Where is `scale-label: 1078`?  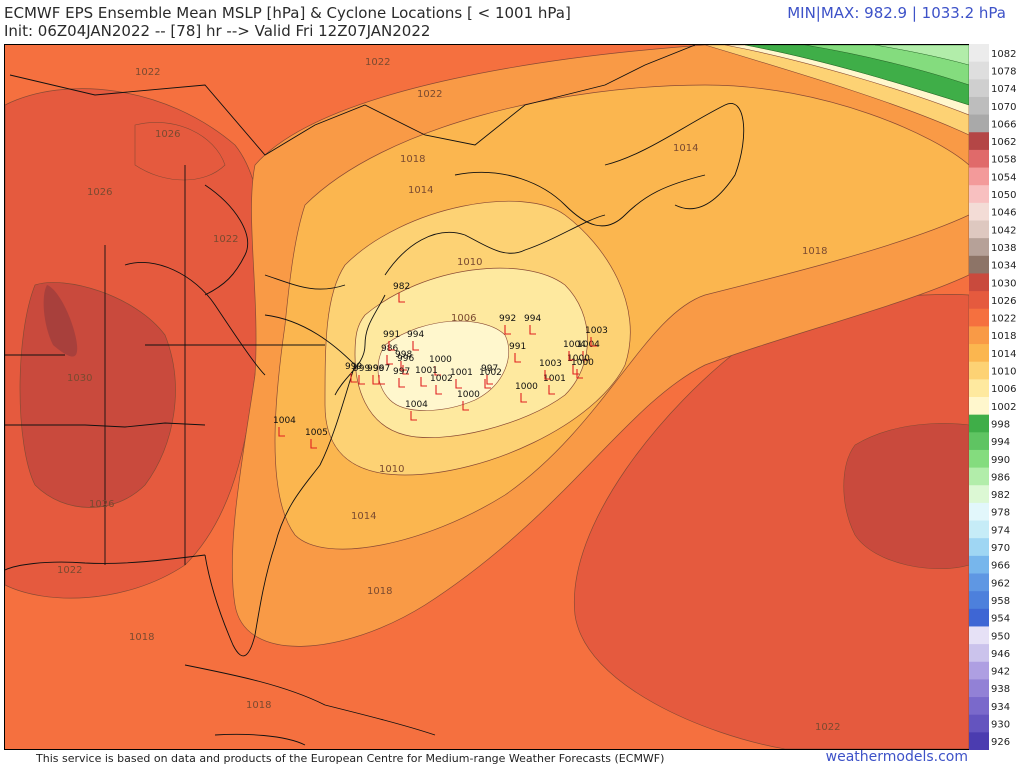
scale-label: 1078 is located at coordinates (1003, 71).